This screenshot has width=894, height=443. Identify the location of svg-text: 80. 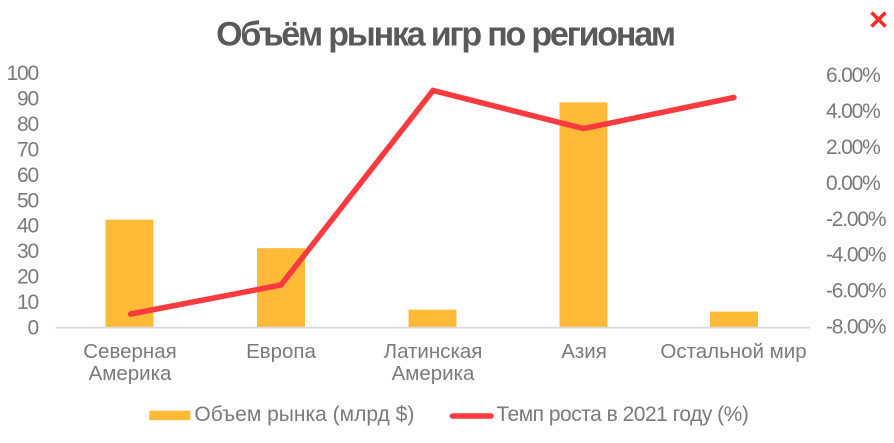
(27, 124).